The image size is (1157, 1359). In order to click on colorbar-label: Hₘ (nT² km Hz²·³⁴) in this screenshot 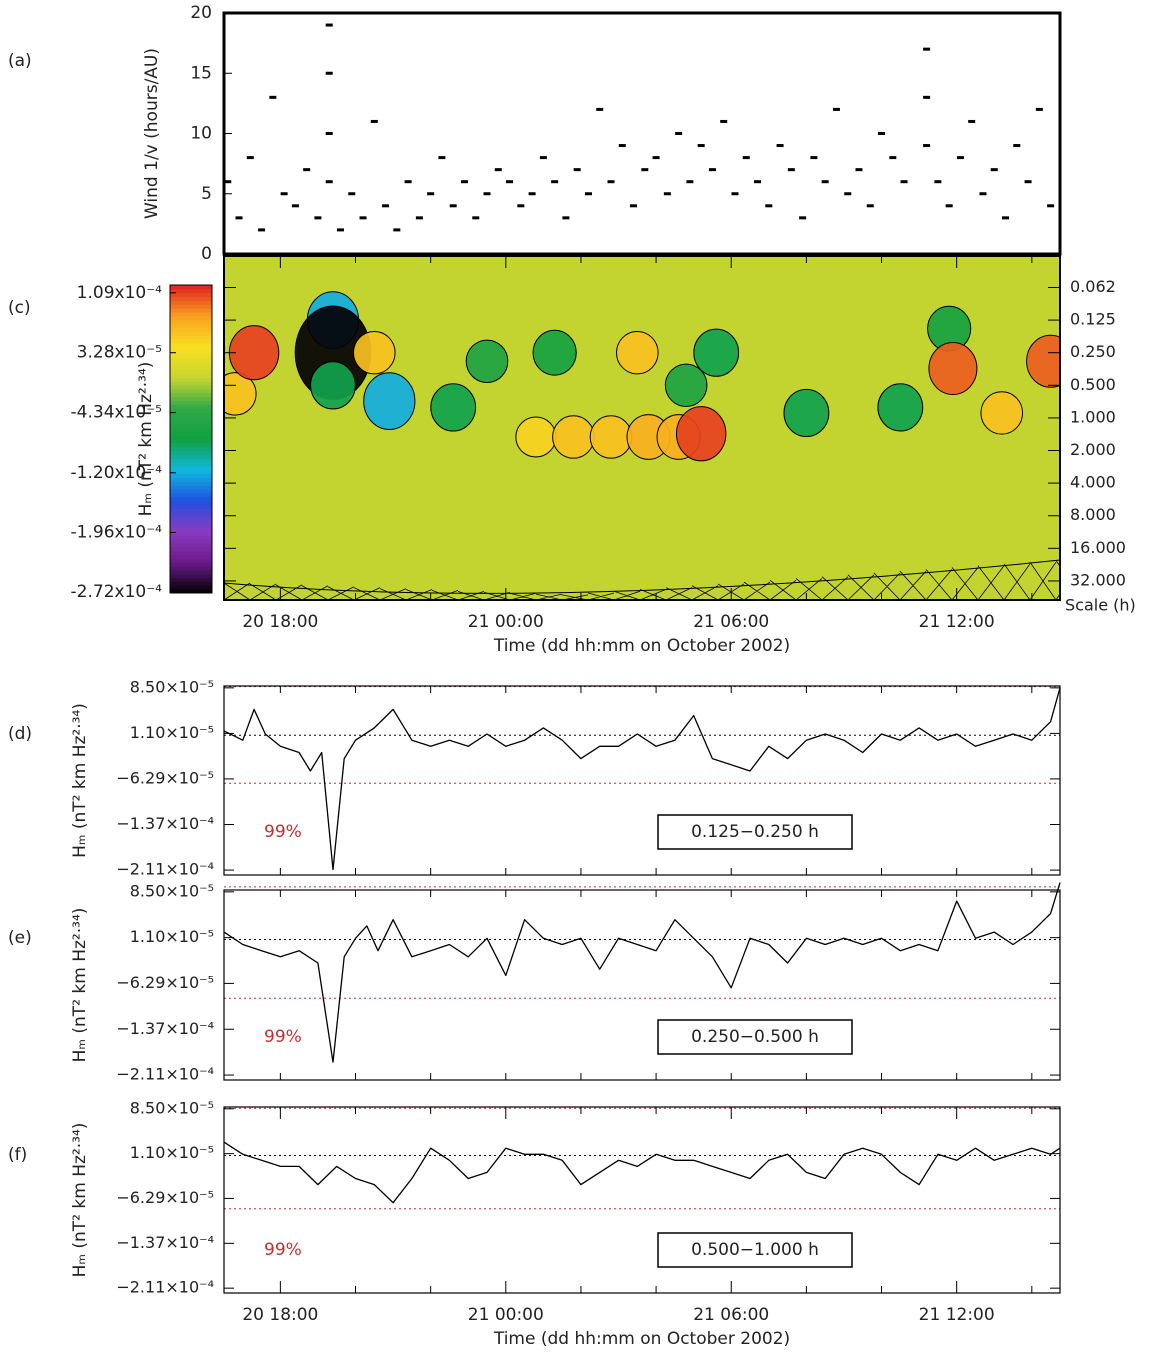, I will do `click(146, 439)`.